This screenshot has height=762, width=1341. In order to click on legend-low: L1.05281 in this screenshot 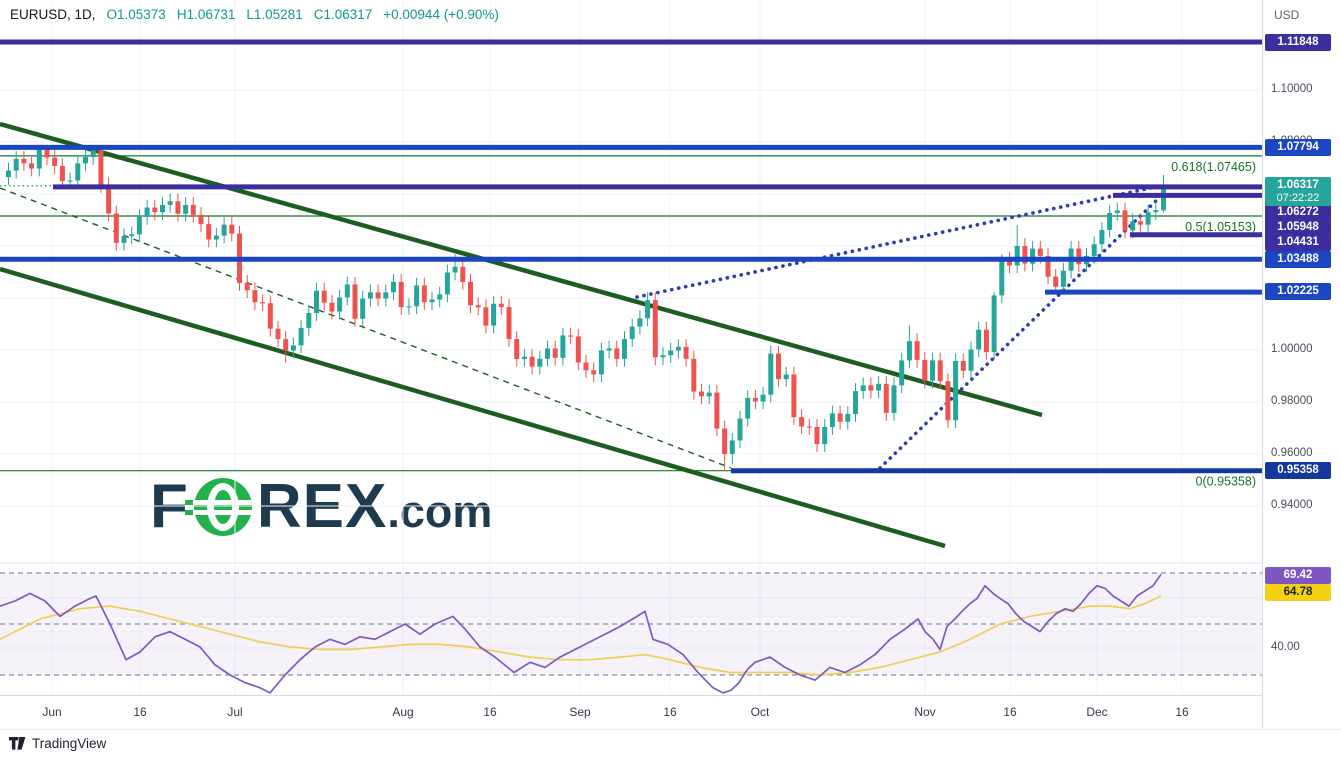, I will do `click(274, 14)`.